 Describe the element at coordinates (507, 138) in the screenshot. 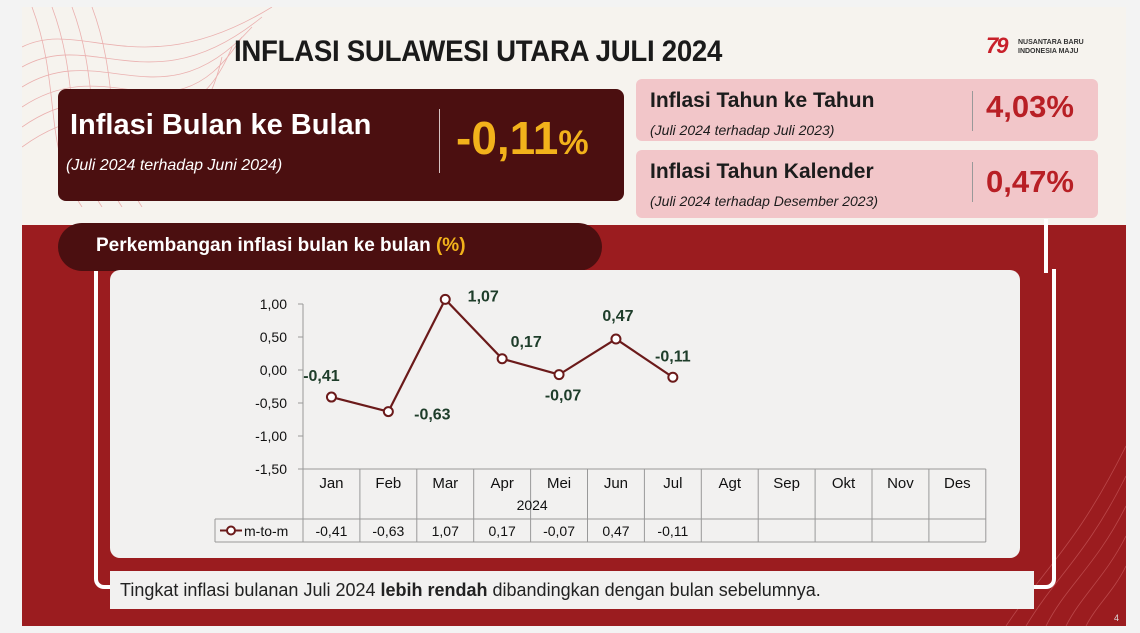

I see `mtm-value-number: -0,11` at that location.